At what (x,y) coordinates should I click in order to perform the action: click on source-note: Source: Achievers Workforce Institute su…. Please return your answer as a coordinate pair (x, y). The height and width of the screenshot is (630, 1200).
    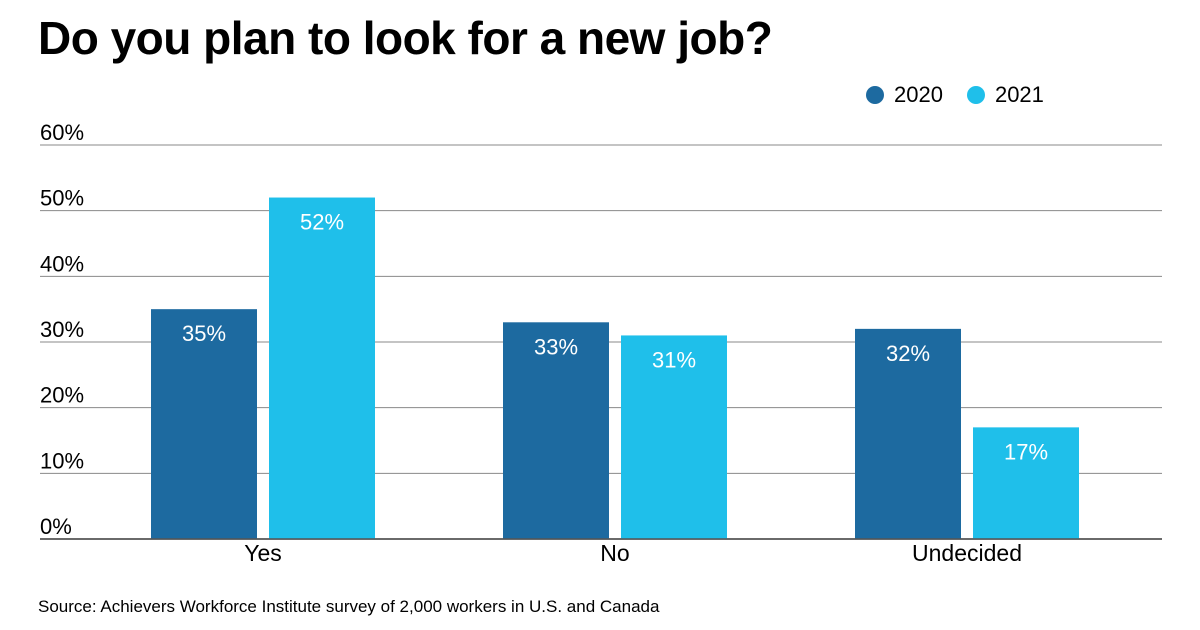
    Looking at the image, I should click on (349, 606).